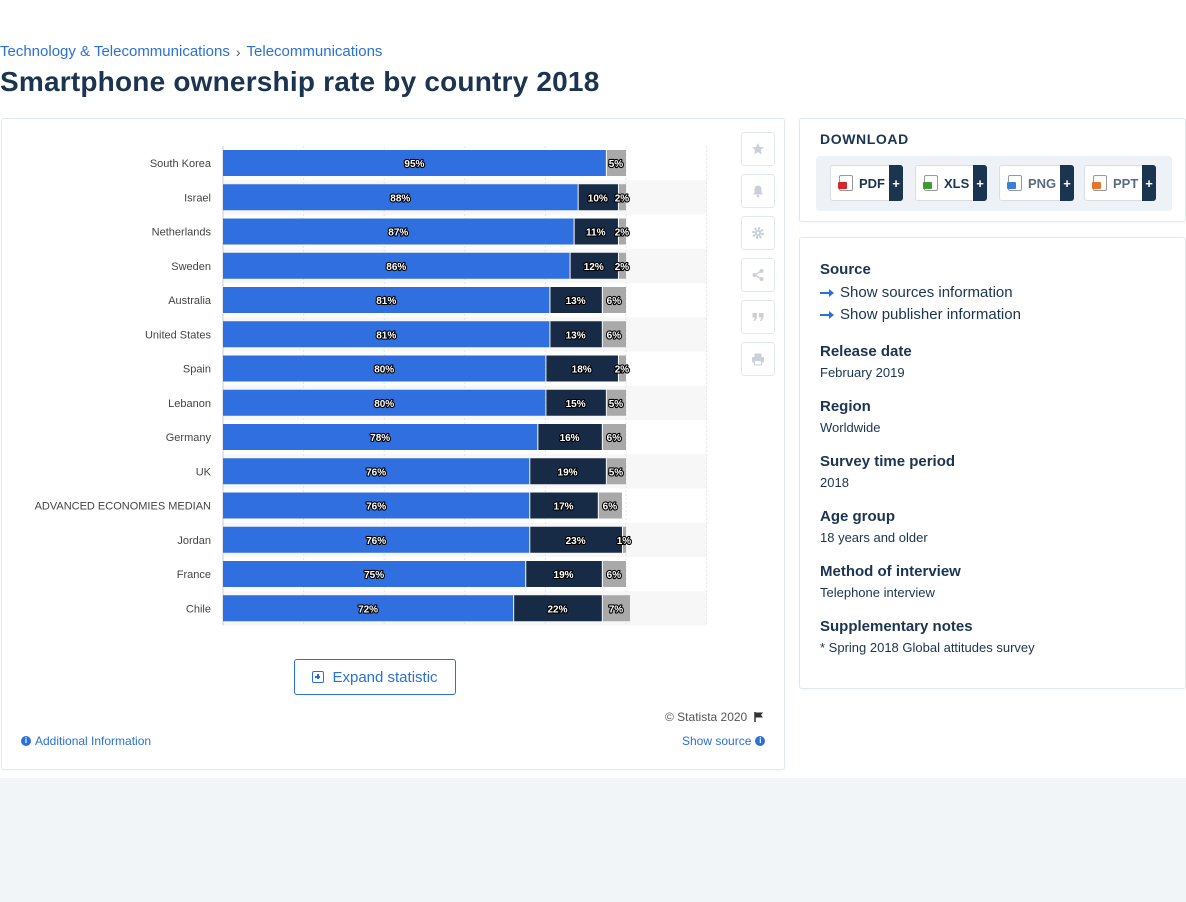 The height and width of the screenshot is (902, 1186). What do you see at coordinates (194, 541) in the screenshot?
I see `category-label: Jordan` at bounding box center [194, 541].